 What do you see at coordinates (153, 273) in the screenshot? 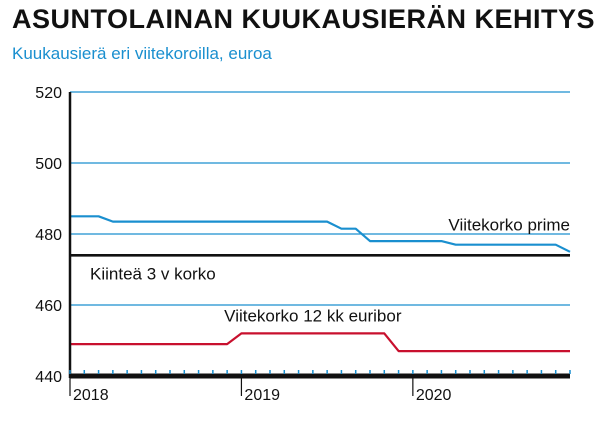
I see `series-label-2: Kiinteä 3 v korko` at bounding box center [153, 273].